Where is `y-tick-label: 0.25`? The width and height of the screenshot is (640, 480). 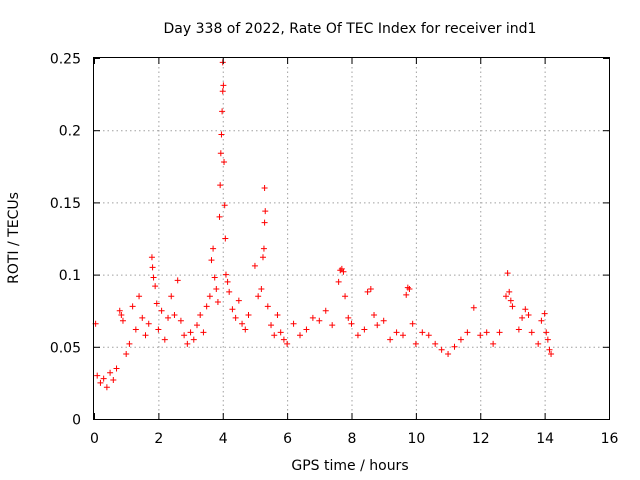 y-tick-label: 0.25 is located at coordinates (65, 60).